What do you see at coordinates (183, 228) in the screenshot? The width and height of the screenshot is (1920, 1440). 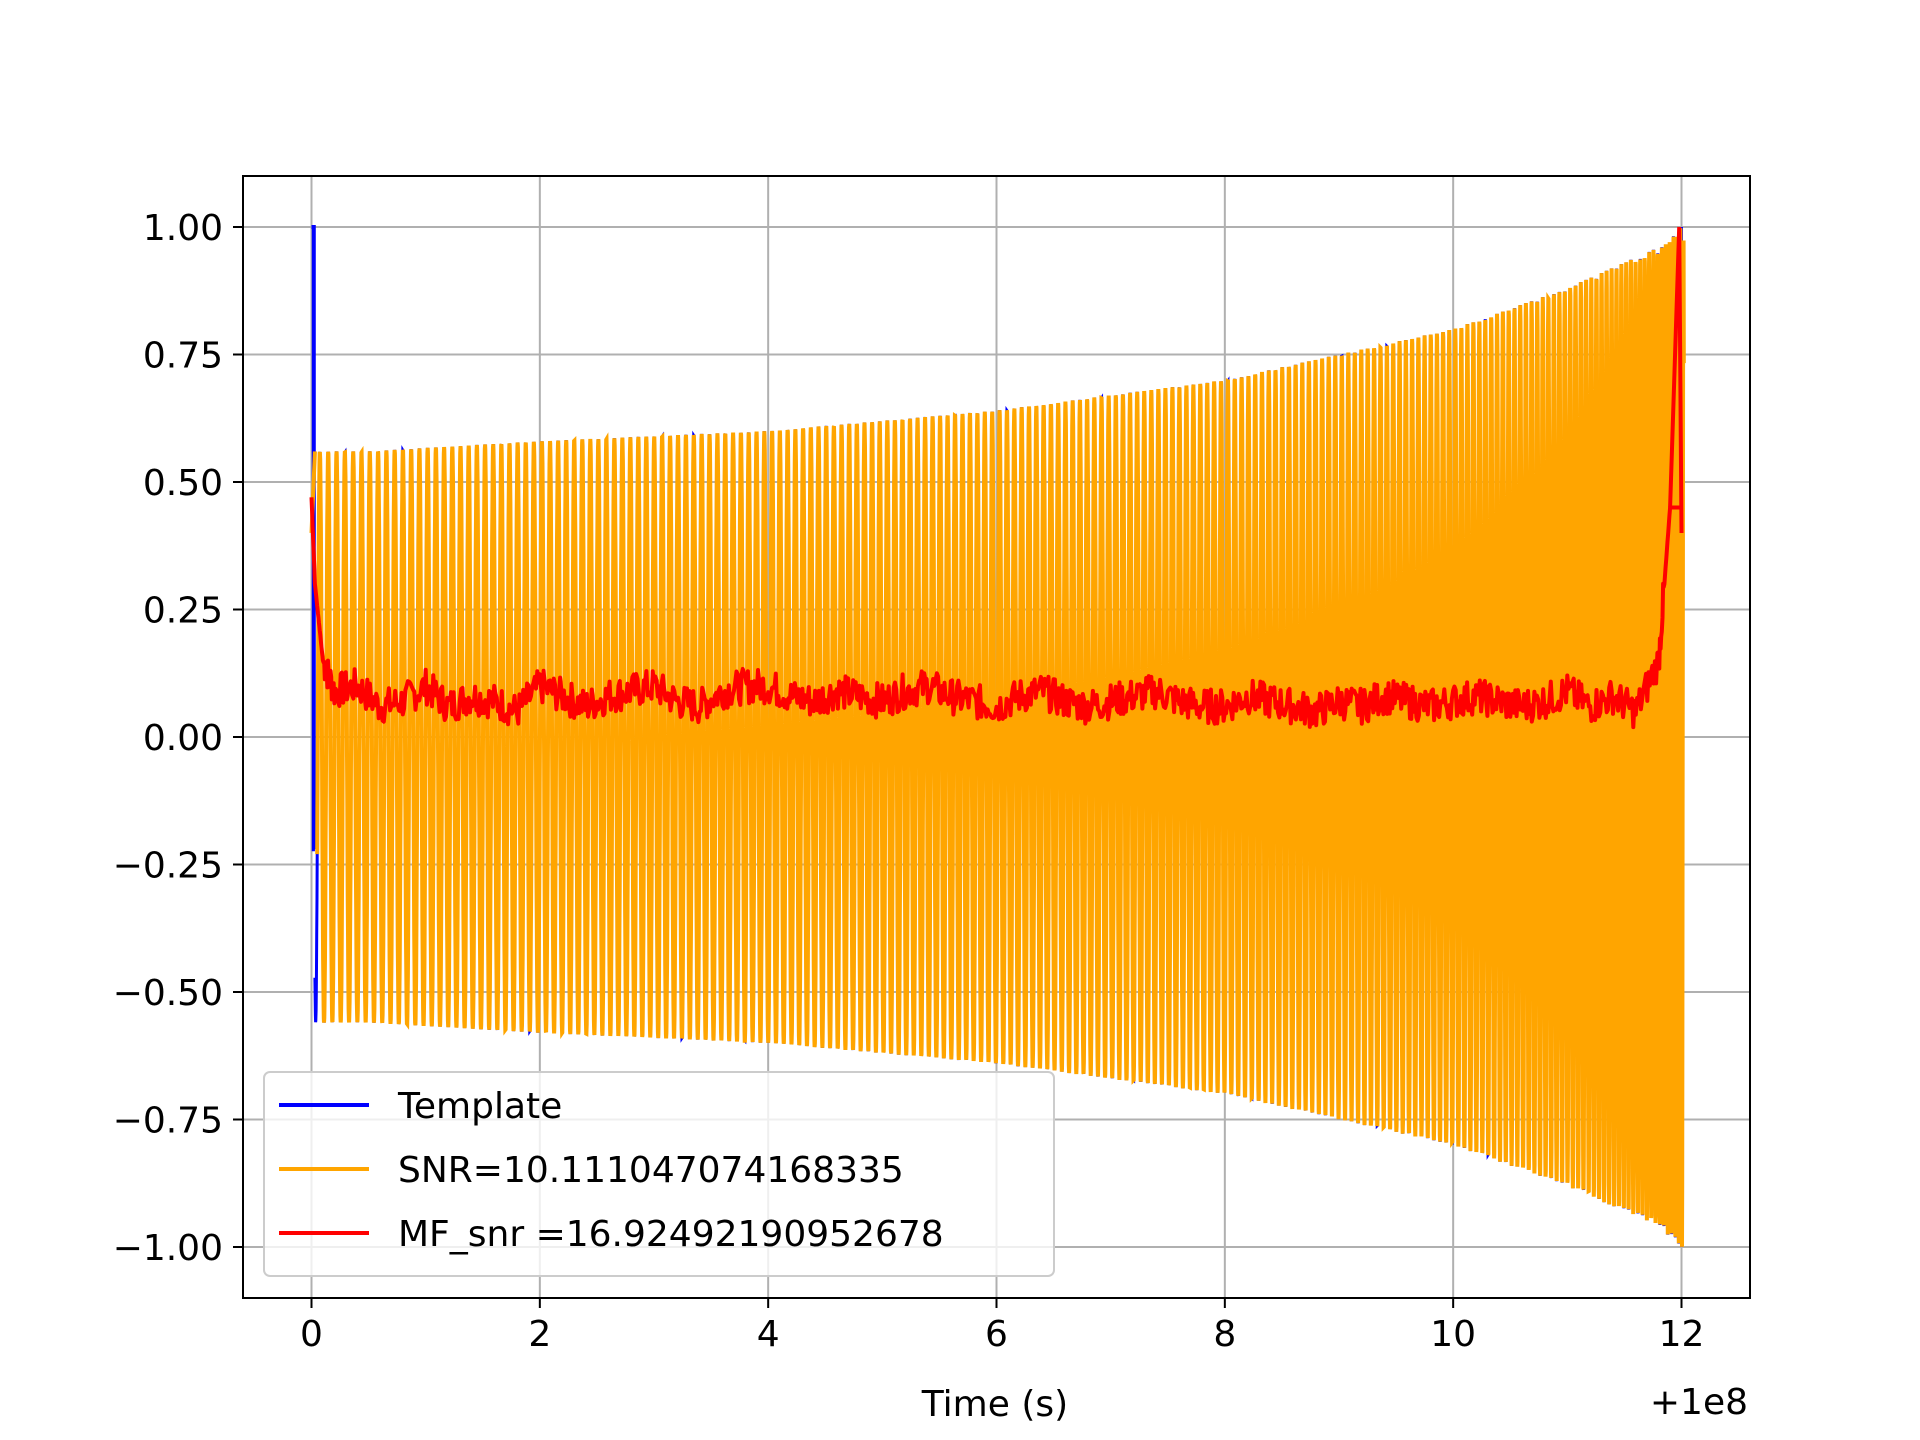 I see `y-tick-label: 1.00` at bounding box center [183, 228].